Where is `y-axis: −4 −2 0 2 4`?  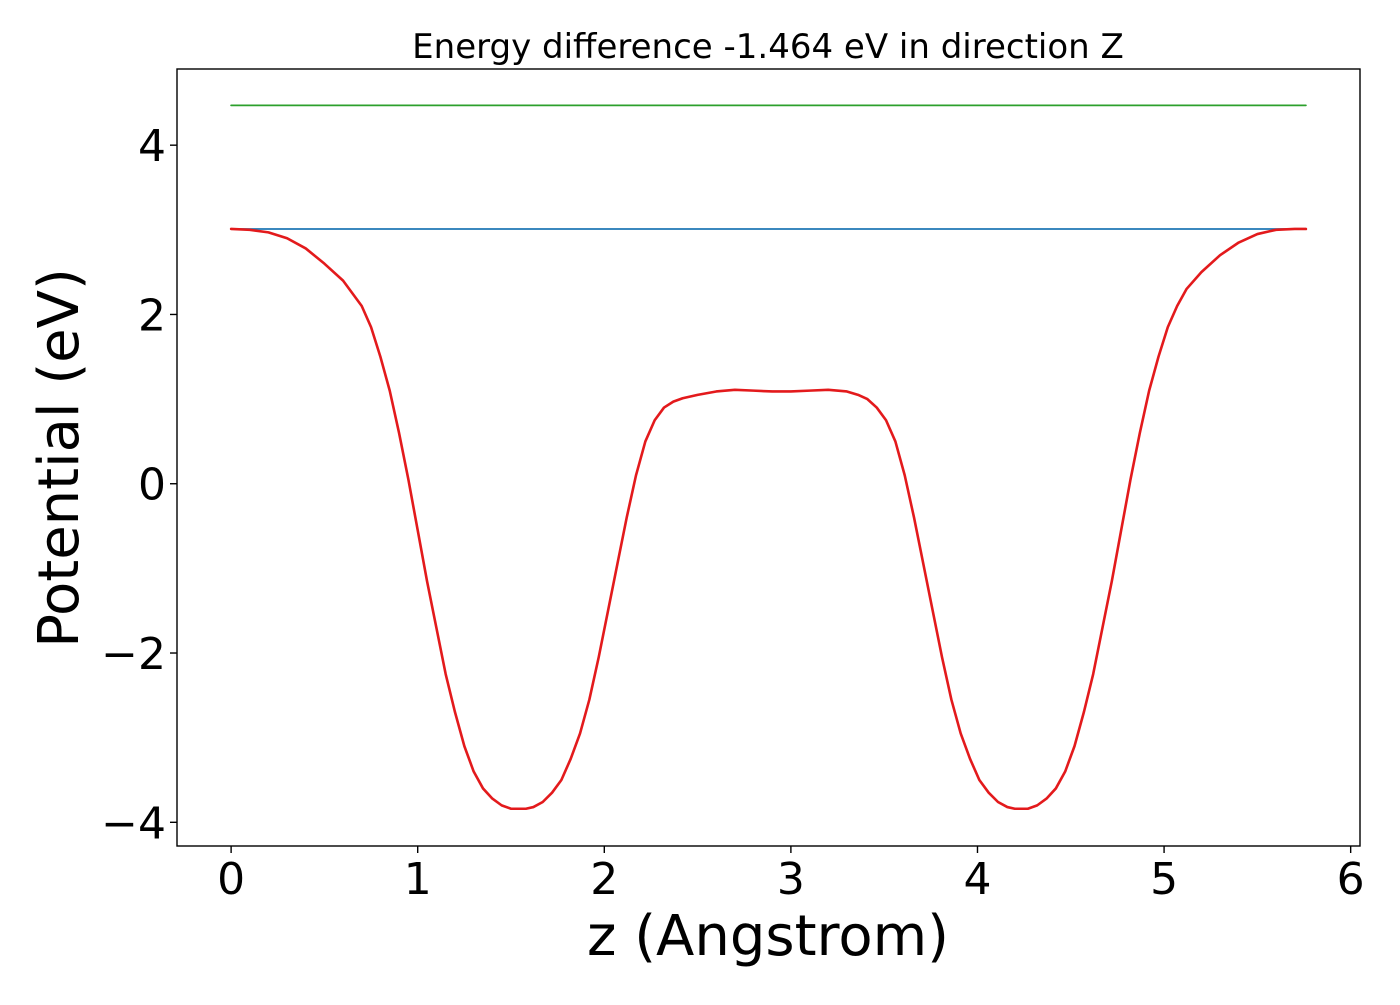 y-axis: −4 −2 0 2 4 is located at coordinates (139, 485).